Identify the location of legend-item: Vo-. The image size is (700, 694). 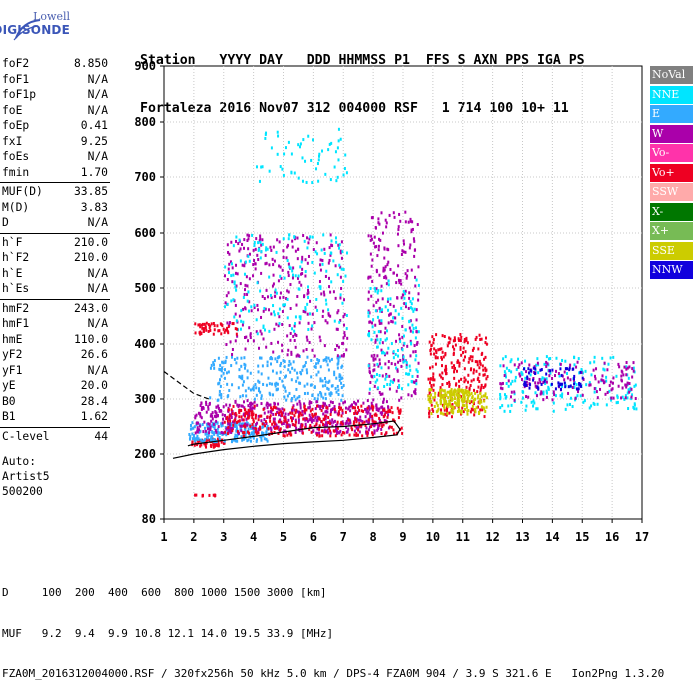
(671, 153).